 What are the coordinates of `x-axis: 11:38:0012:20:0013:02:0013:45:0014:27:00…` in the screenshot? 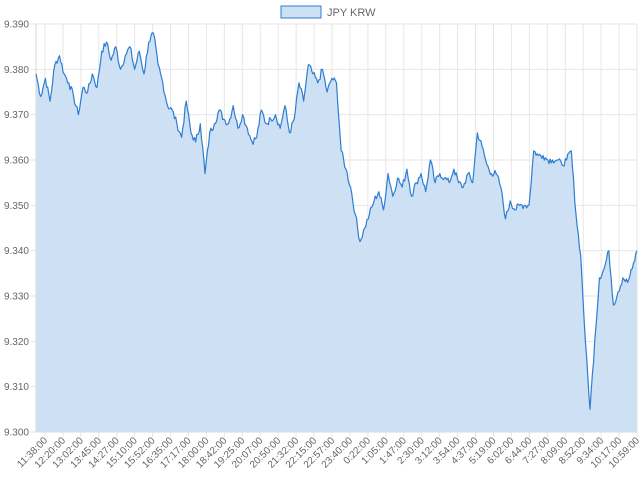 It's located at (327, 453).